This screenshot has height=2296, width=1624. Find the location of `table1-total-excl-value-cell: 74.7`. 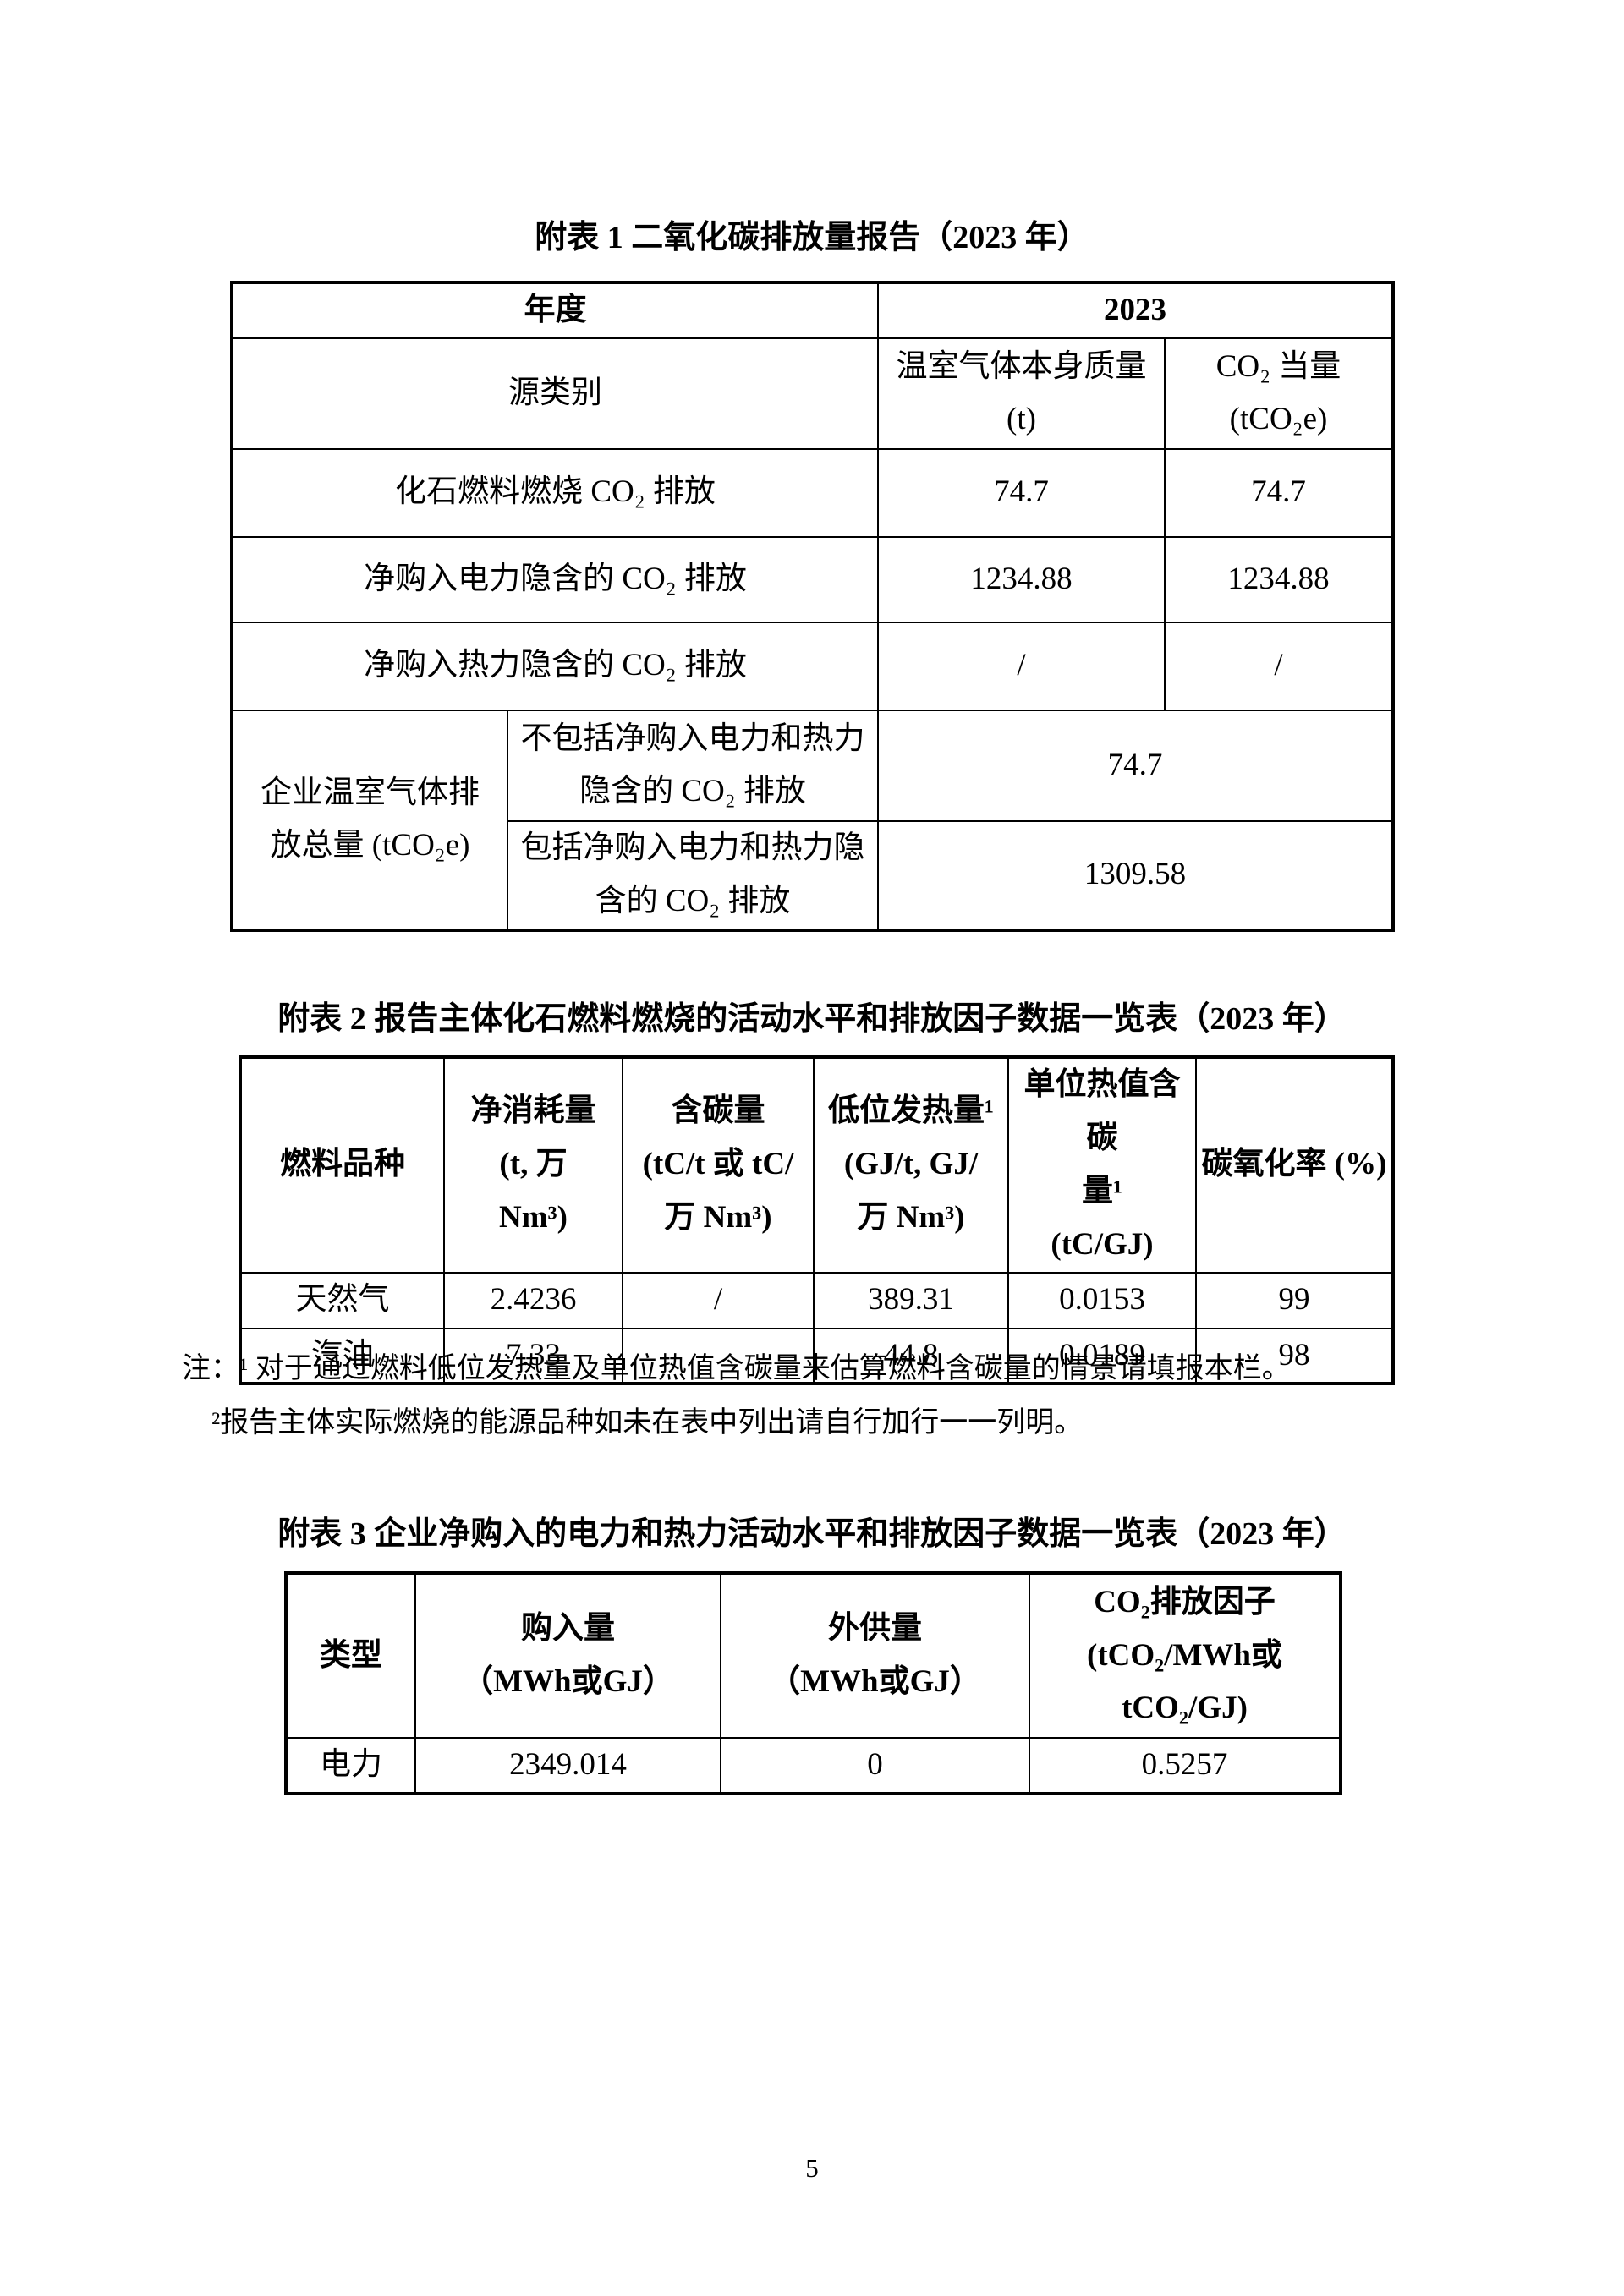

table1-total-excl-value-cell: 74.7 is located at coordinates (1135, 765).